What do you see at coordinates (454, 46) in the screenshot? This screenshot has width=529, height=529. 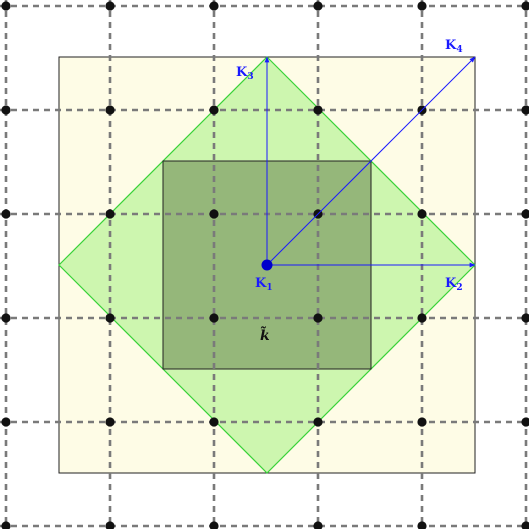 I see `label-k4: K4` at bounding box center [454, 46].